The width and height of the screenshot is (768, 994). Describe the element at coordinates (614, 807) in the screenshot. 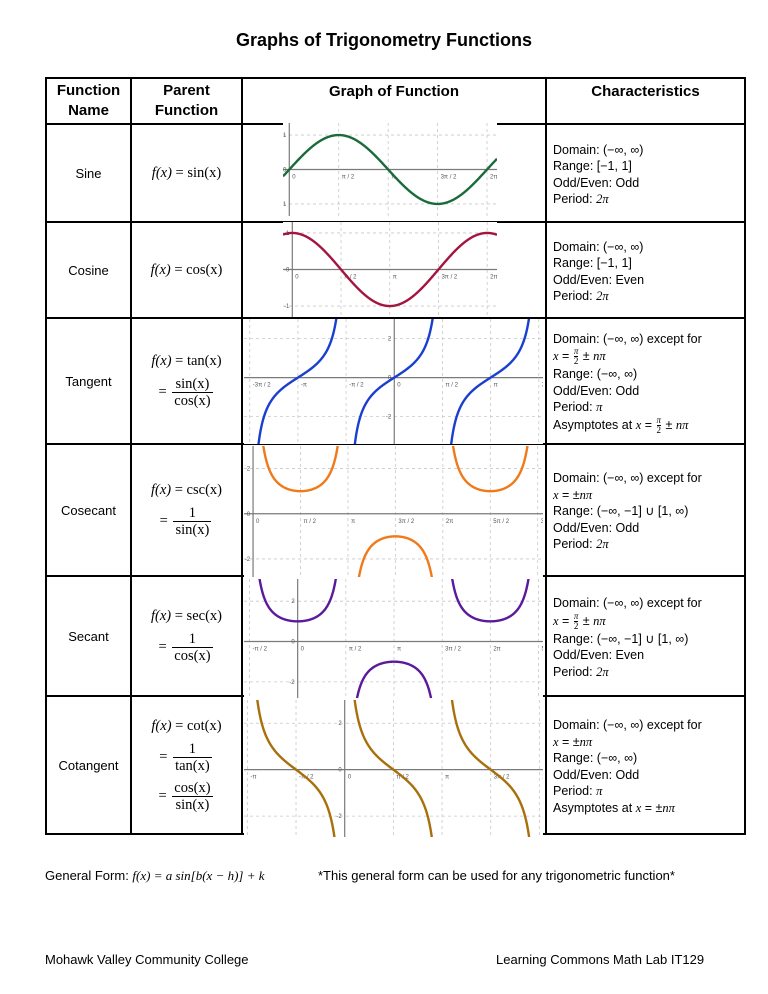

I see `characteristic-line: Asymptotes at x = ±nπ` at that location.